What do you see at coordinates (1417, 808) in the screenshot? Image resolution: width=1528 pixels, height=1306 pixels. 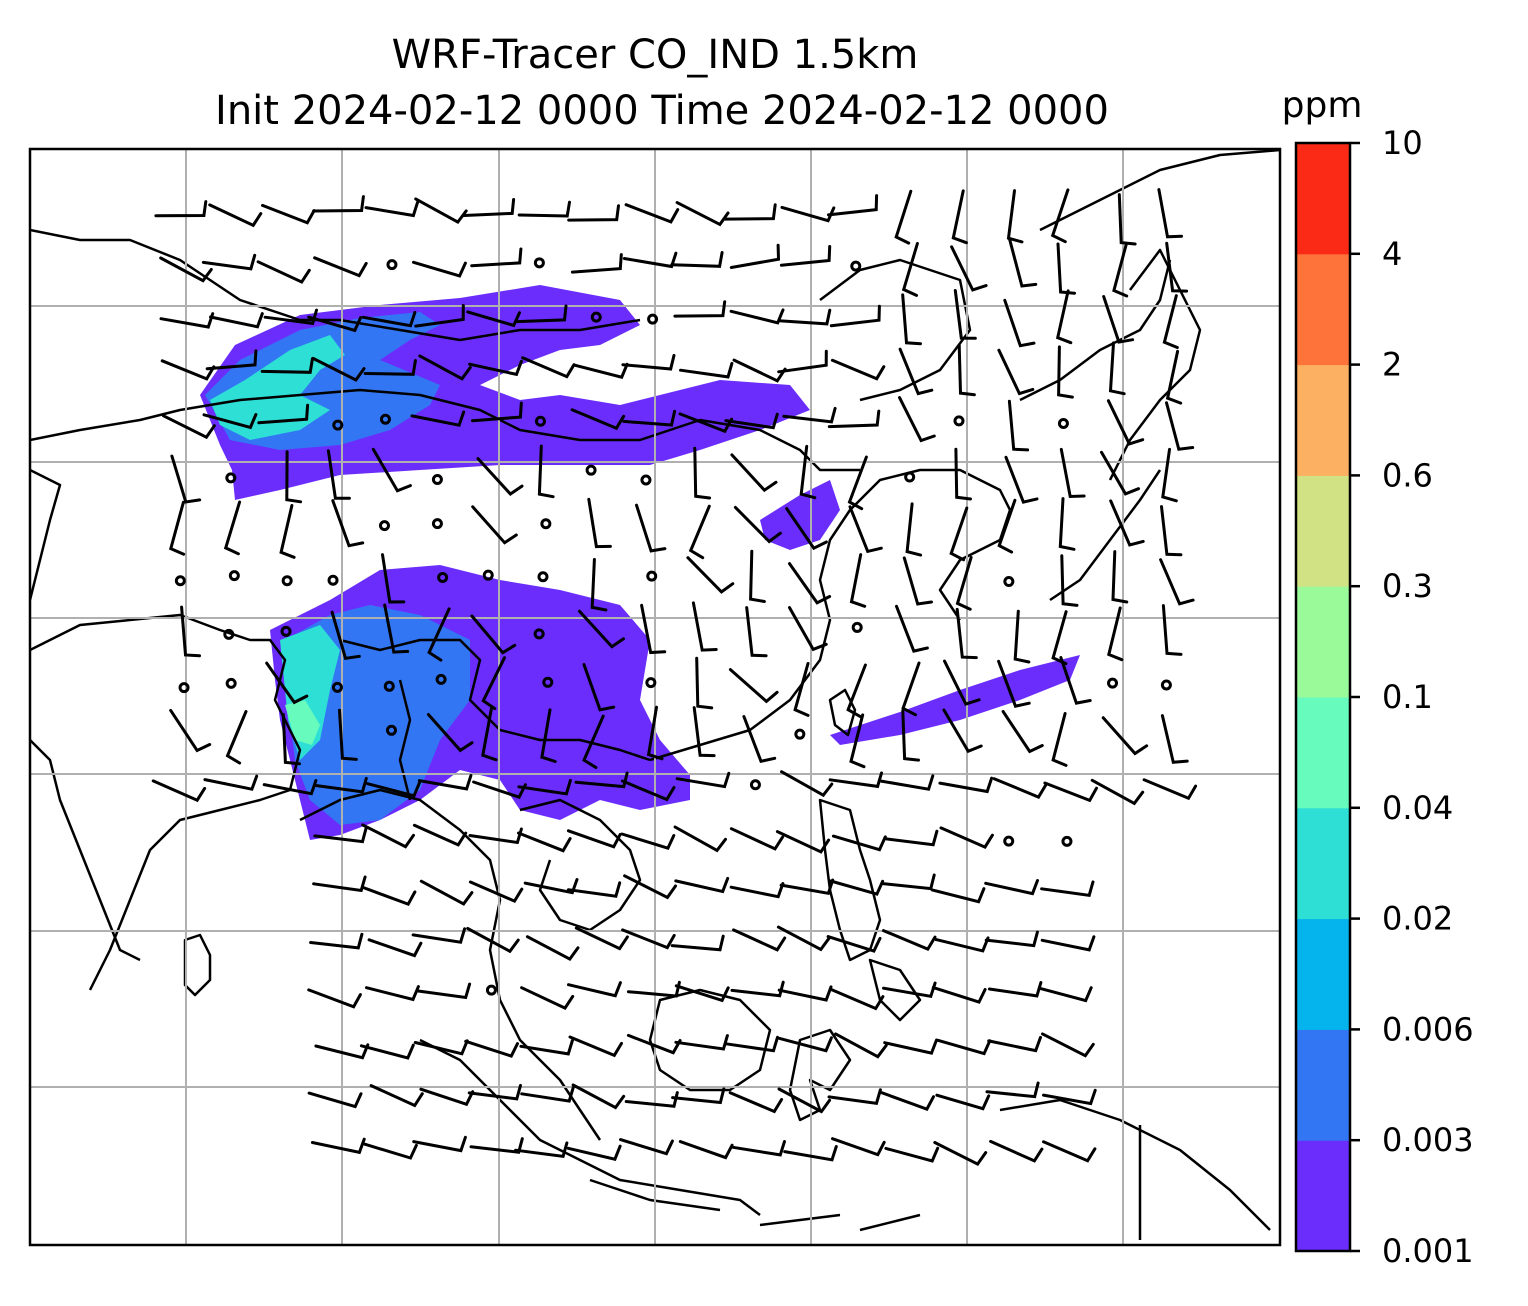 I see `colorbar-tick-label: 0.04` at bounding box center [1417, 808].